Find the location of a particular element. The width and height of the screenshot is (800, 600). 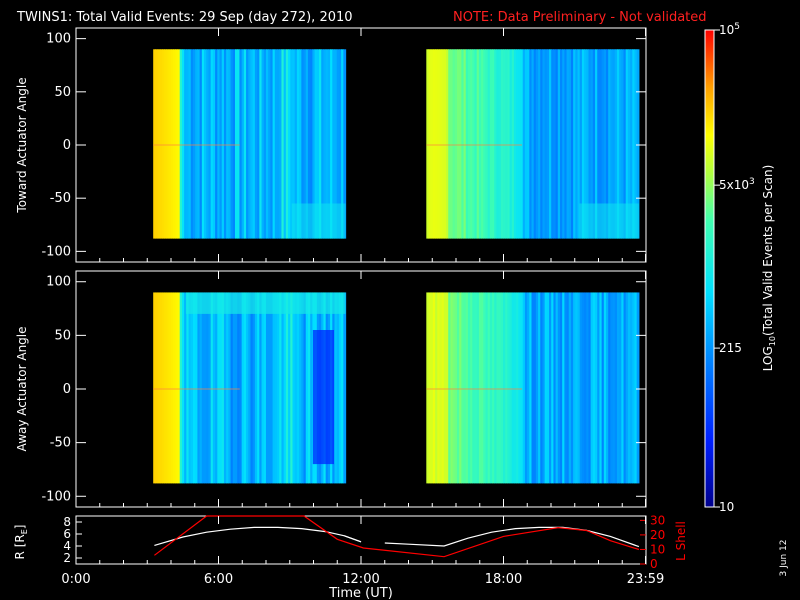

orbit-left-tick-label: 4 is located at coordinates (67, 546).